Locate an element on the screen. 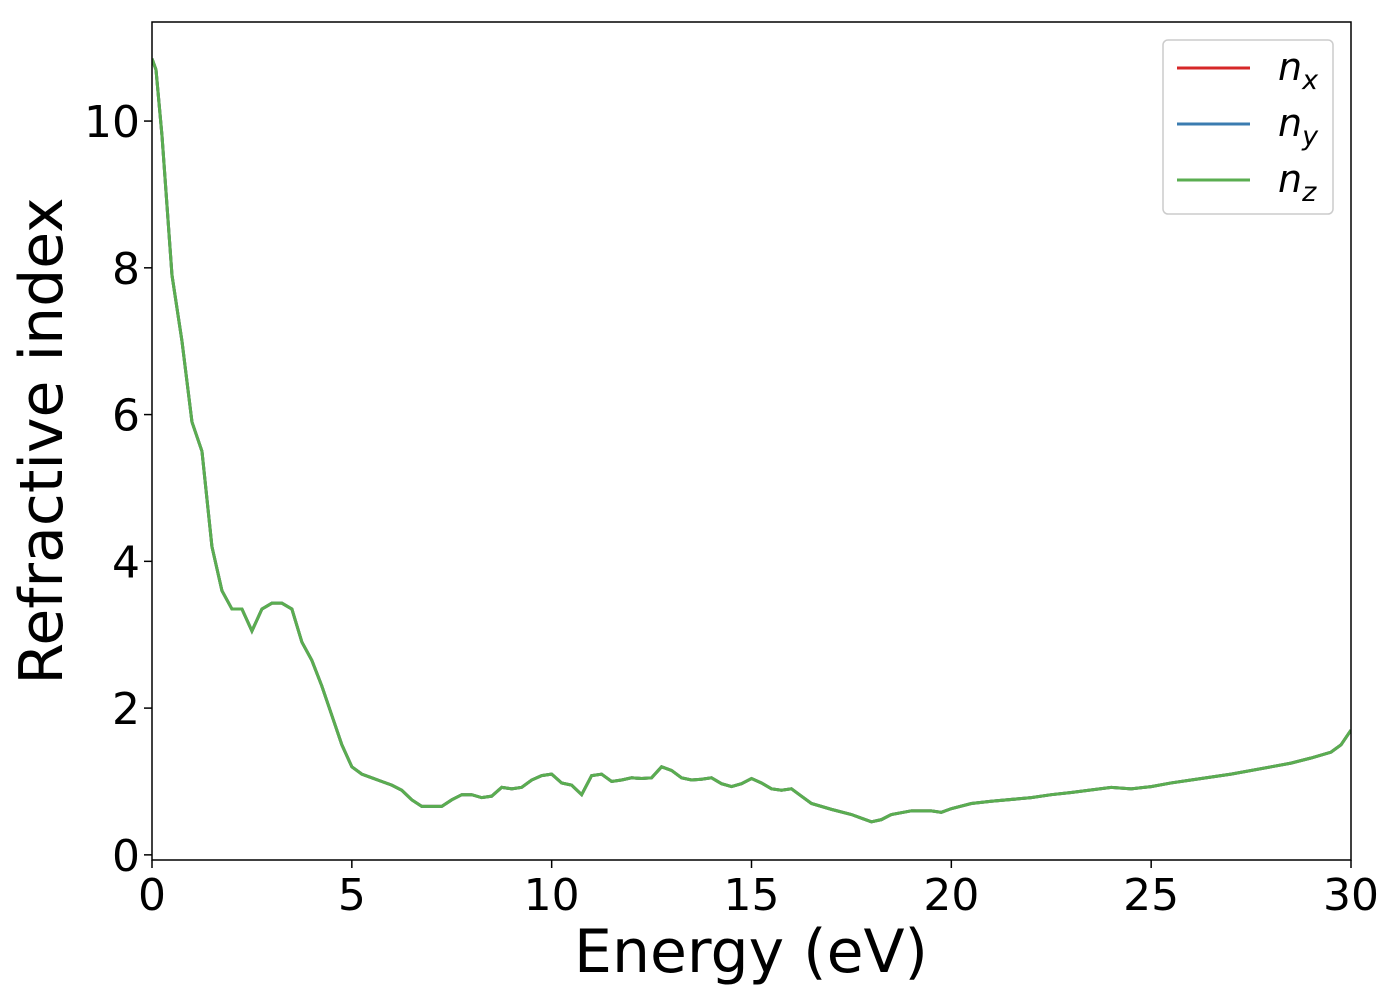  y-tick-label: 10 is located at coordinates (112, 122).